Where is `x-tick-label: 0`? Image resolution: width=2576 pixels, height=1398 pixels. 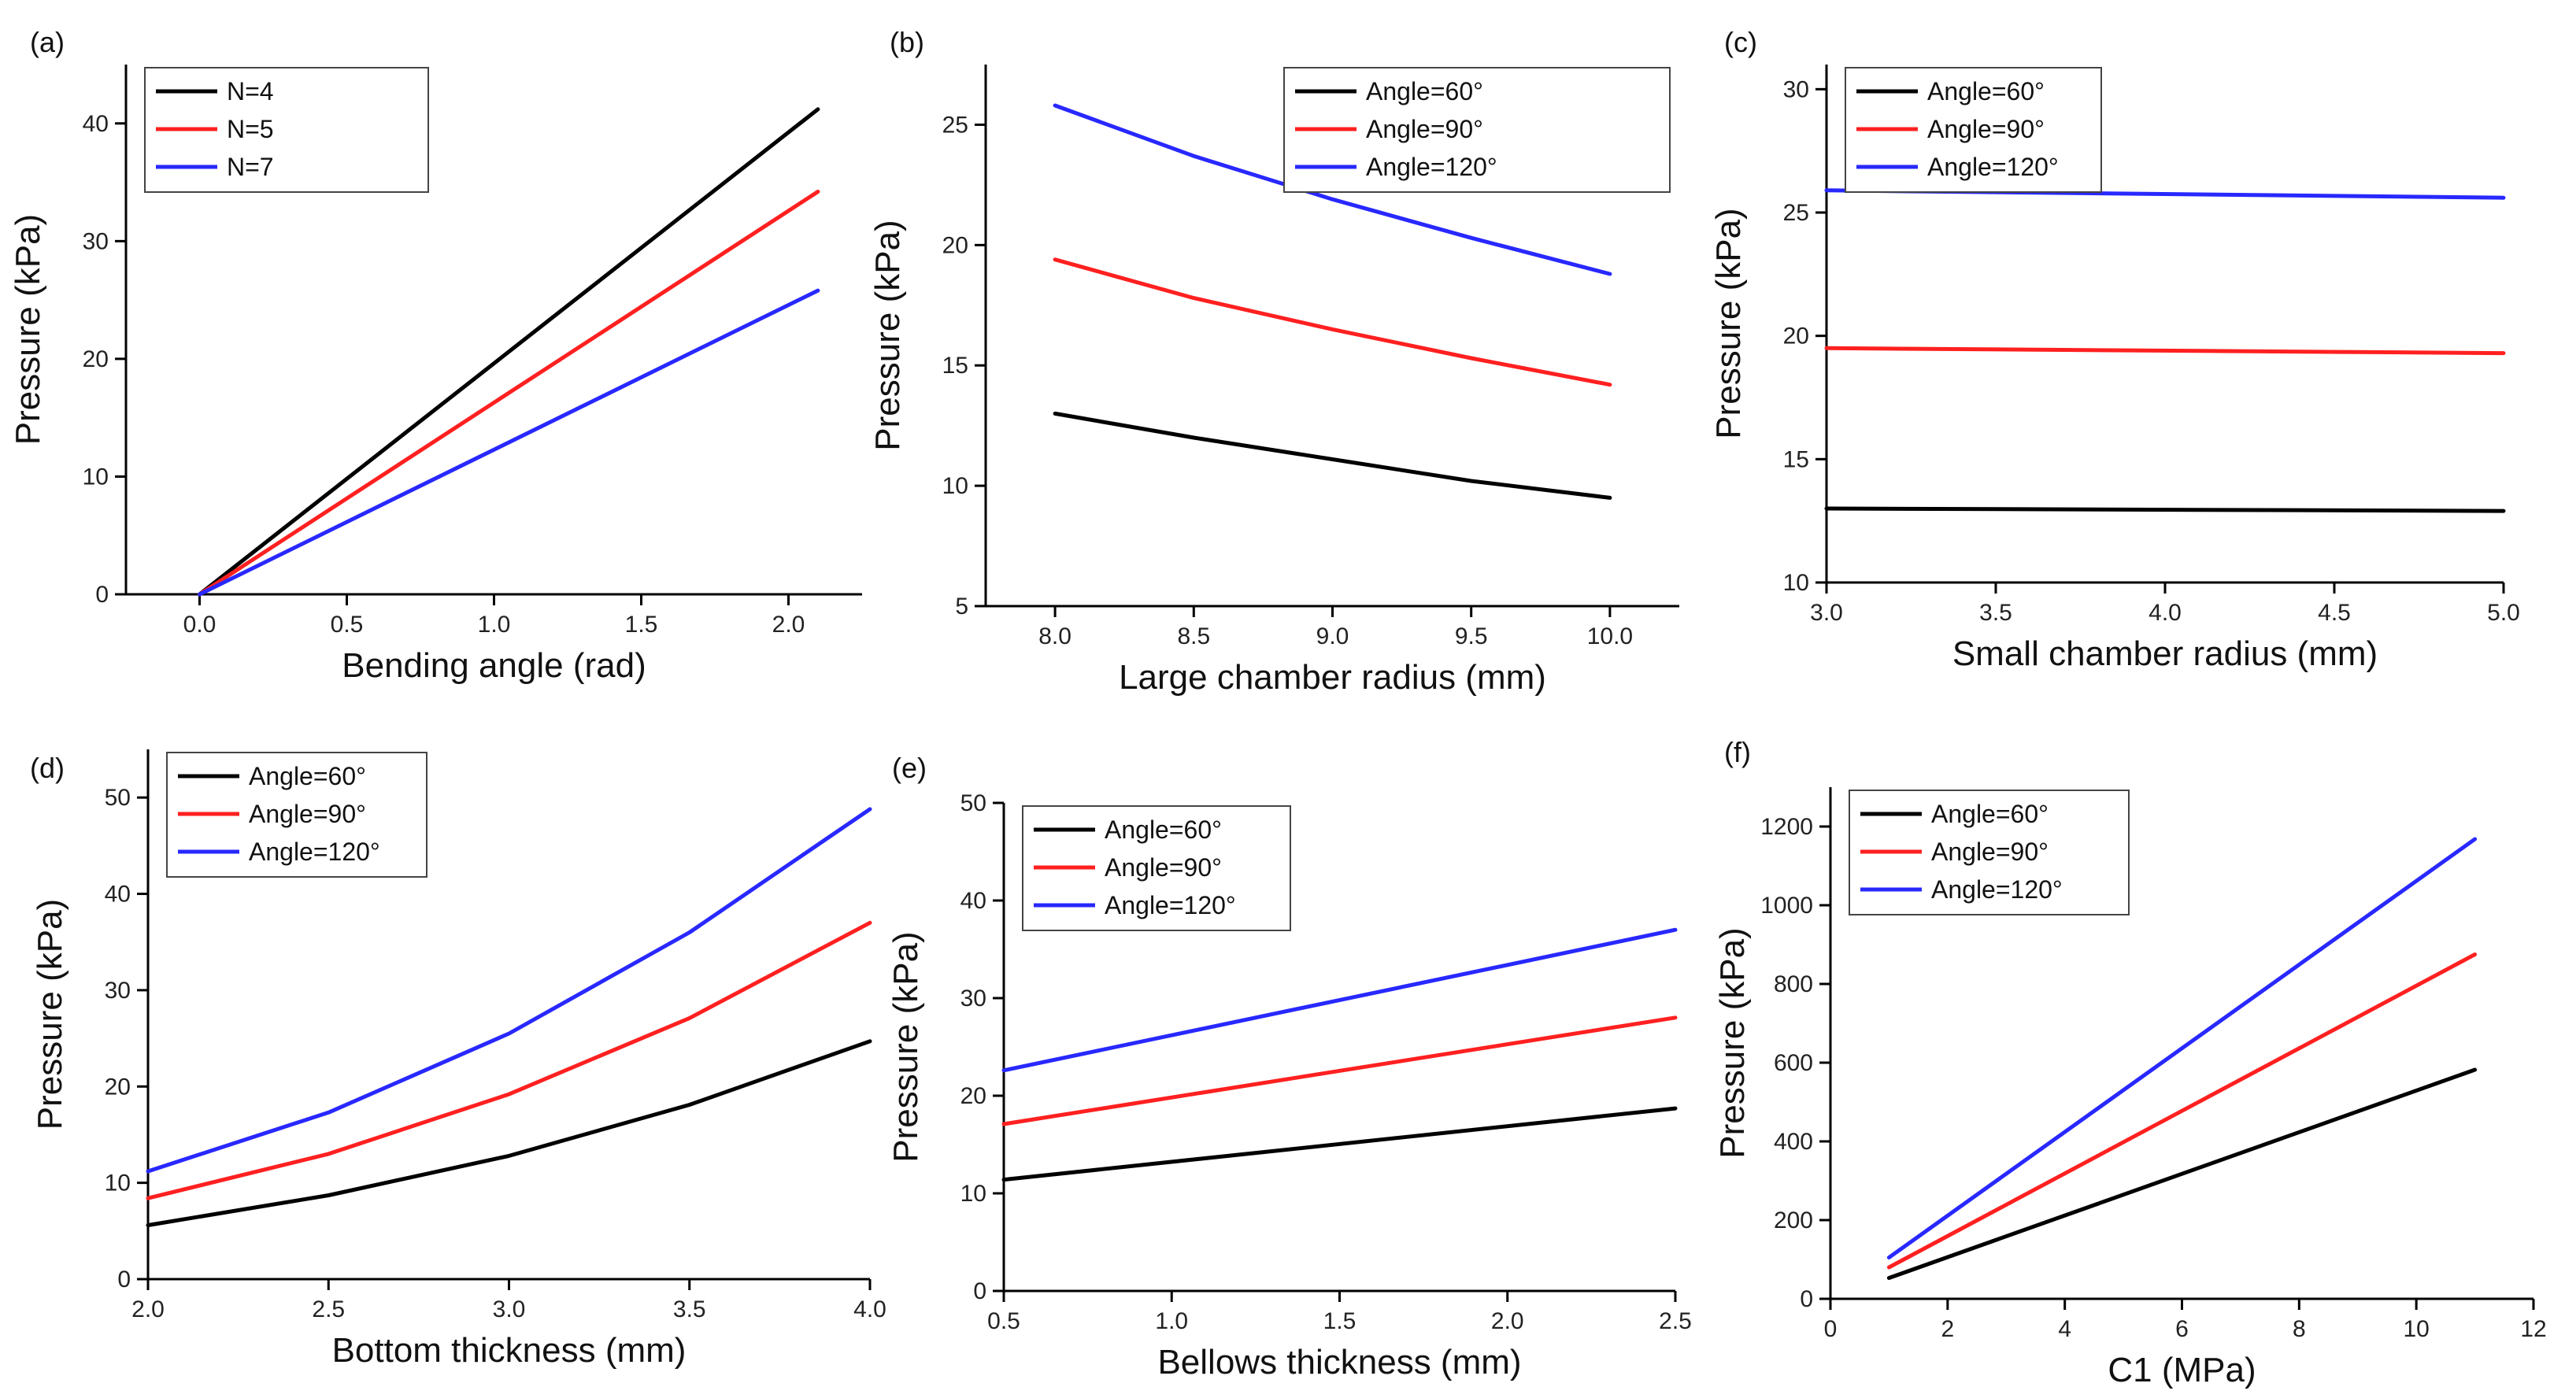
x-tick-label: 0 is located at coordinates (1831, 1329).